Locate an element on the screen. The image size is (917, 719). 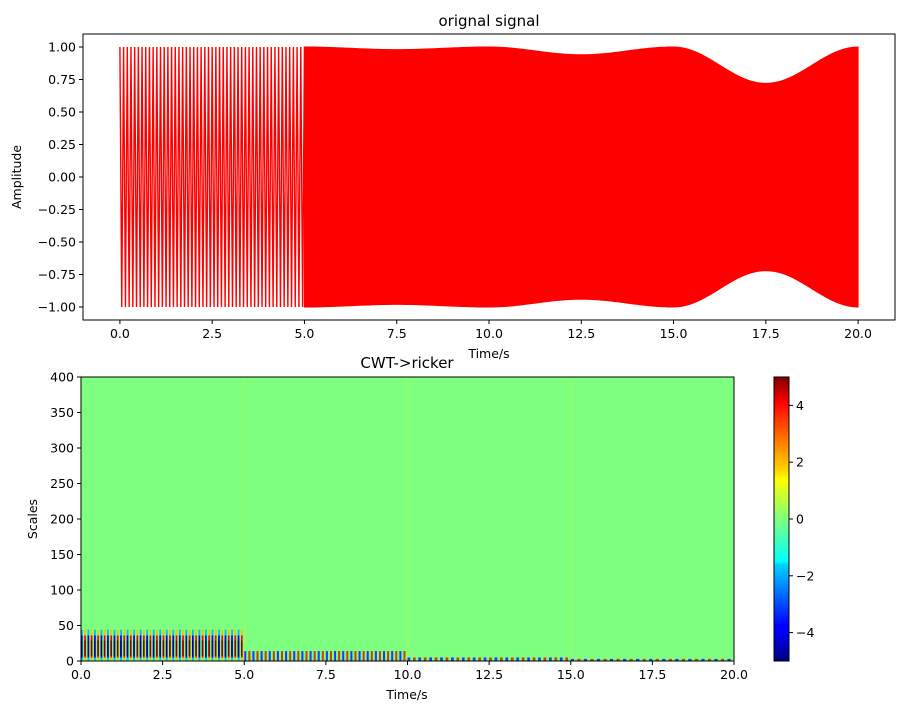
colorbar-gradient is located at coordinates (781, 519).